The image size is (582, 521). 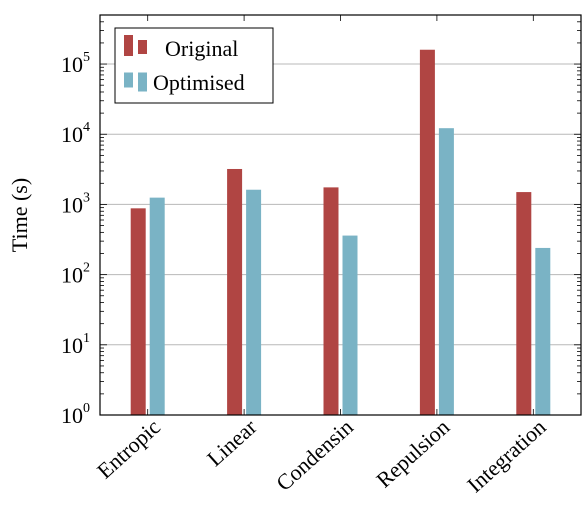 What do you see at coordinates (199, 82) in the screenshot?
I see `legend-label-optimised: Optimised` at bounding box center [199, 82].